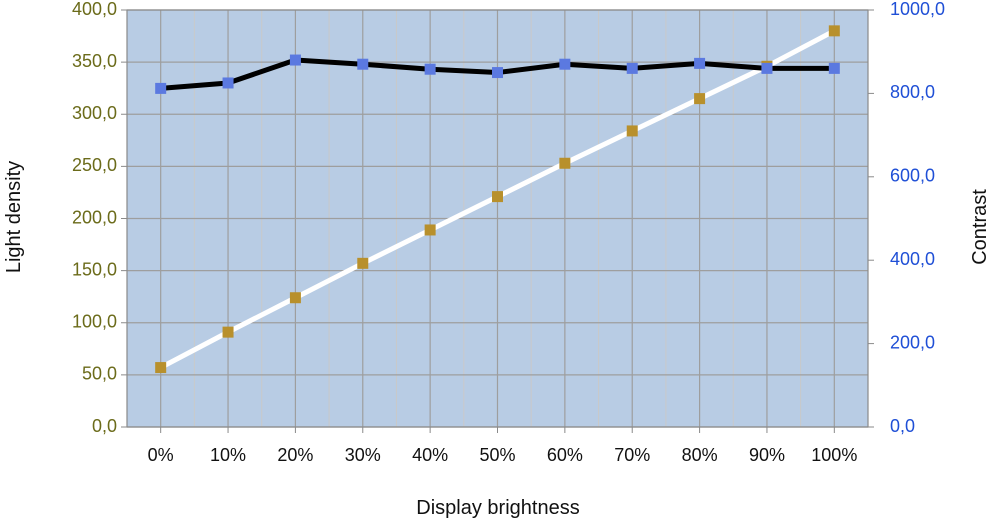  Describe the element at coordinates (917, 9) in the screenshot. I see `tick-label-right: 1000,0` at that location.